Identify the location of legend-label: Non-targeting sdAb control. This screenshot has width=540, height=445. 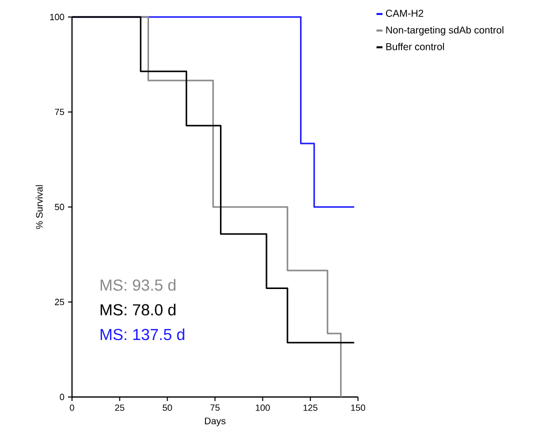
(445, 31).